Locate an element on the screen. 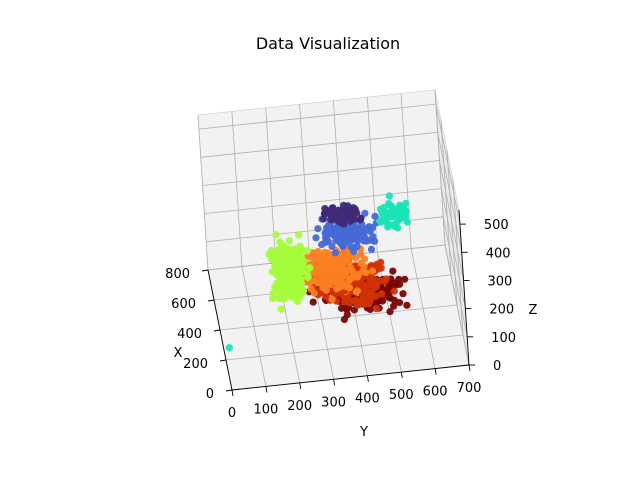 The width and height of the screenshot is (640, 480). y-tick-label: 0 is located at coordinates (232, 413).